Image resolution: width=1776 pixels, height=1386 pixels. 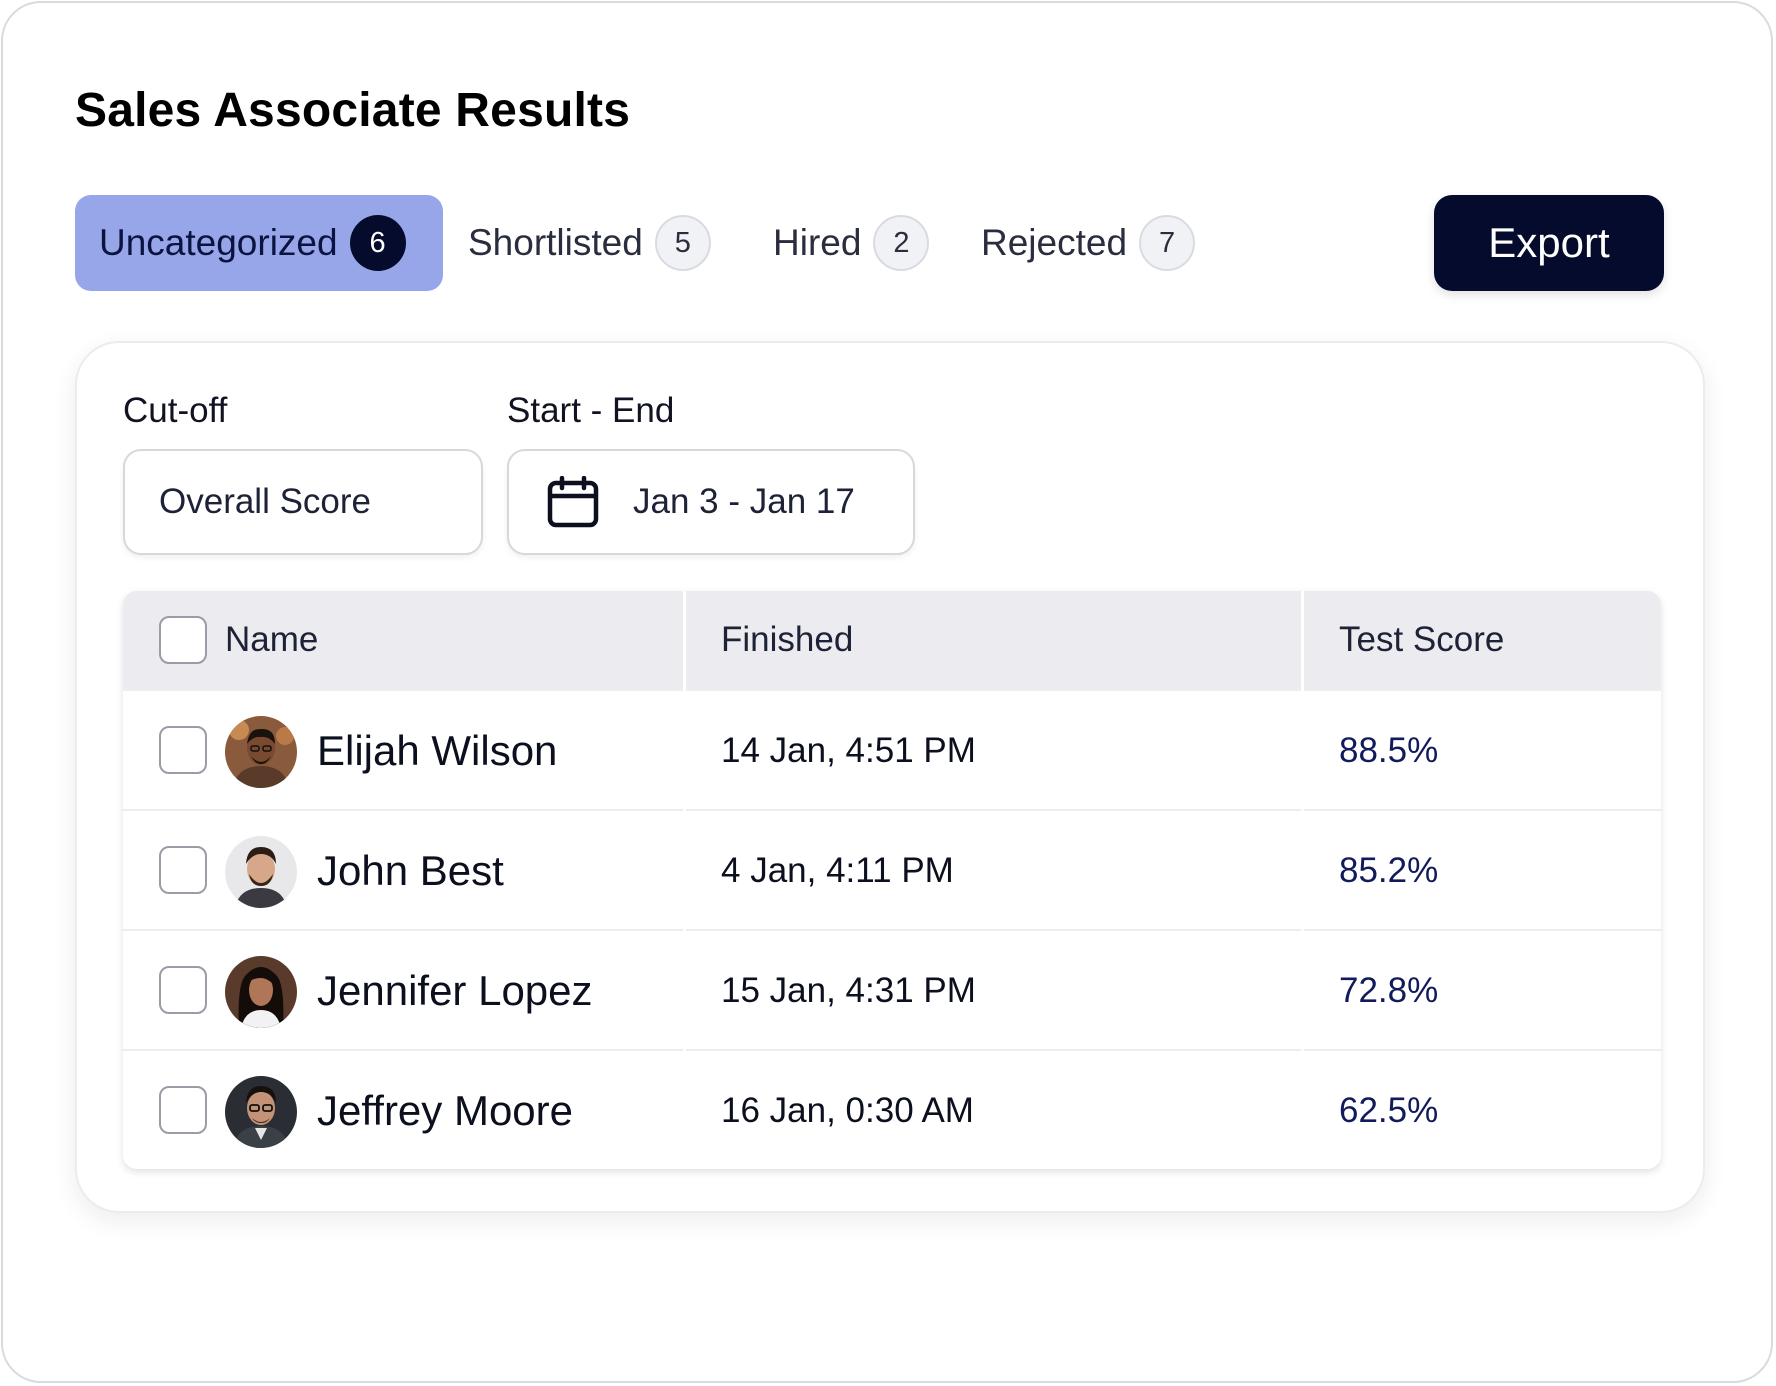 I want to click on tab-label: Rejected, so click(x=1054, y=242).